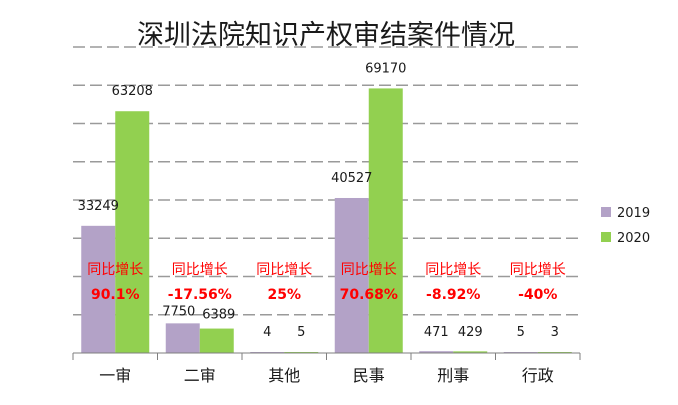 The height and width of the screenshot is (405, 678). Describe the element at coordinates (200, 375) in the screenshot. I see `x-tick-label: 二审` at that location.